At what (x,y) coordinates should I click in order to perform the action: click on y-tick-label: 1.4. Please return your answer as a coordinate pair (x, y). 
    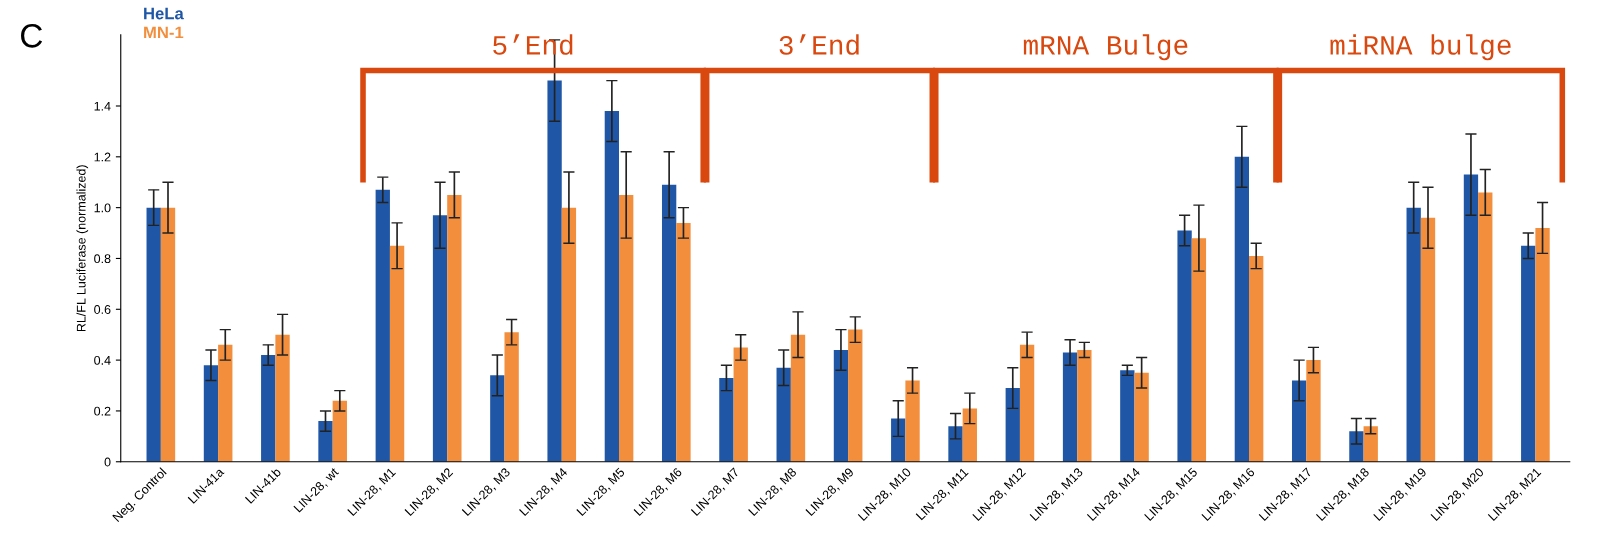
    Looking at the image, I should click on (102, 106).